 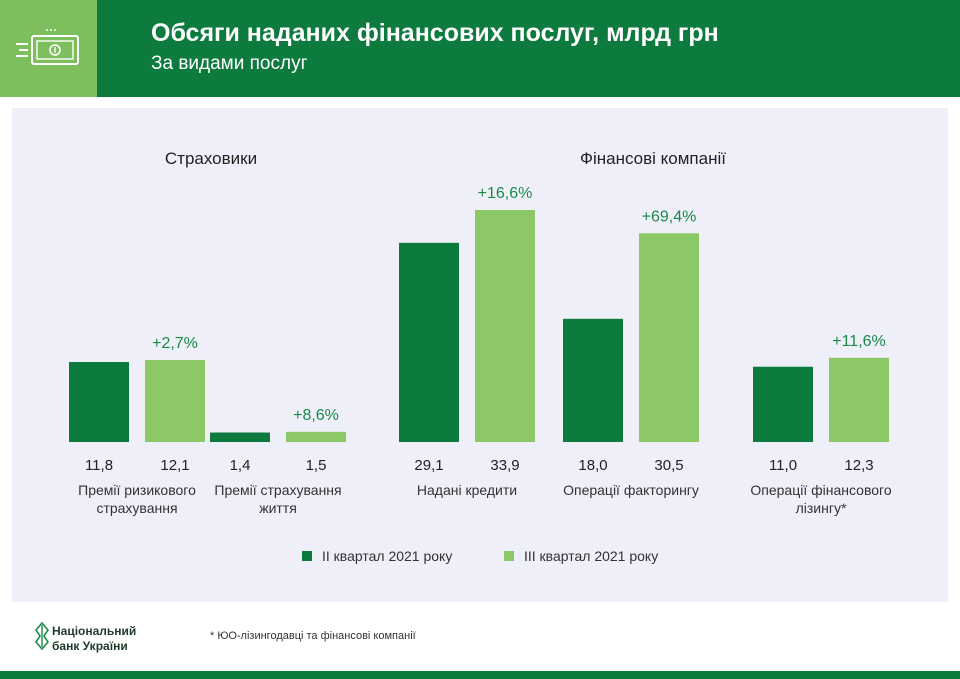 What do you see at coordinates (94, 631) in the screenshot?
I see `logo-line-1: Національний` at bounding box center [94, 631].